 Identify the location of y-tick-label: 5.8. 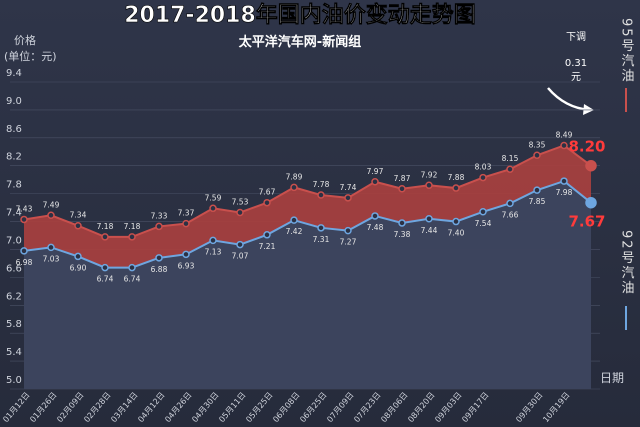
(14, 324).